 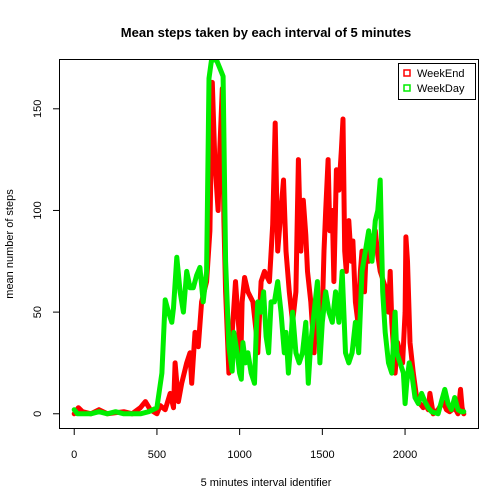 I want to click on x-axis: 0 500 1000 1500 2000, so click(x=244, y=444).